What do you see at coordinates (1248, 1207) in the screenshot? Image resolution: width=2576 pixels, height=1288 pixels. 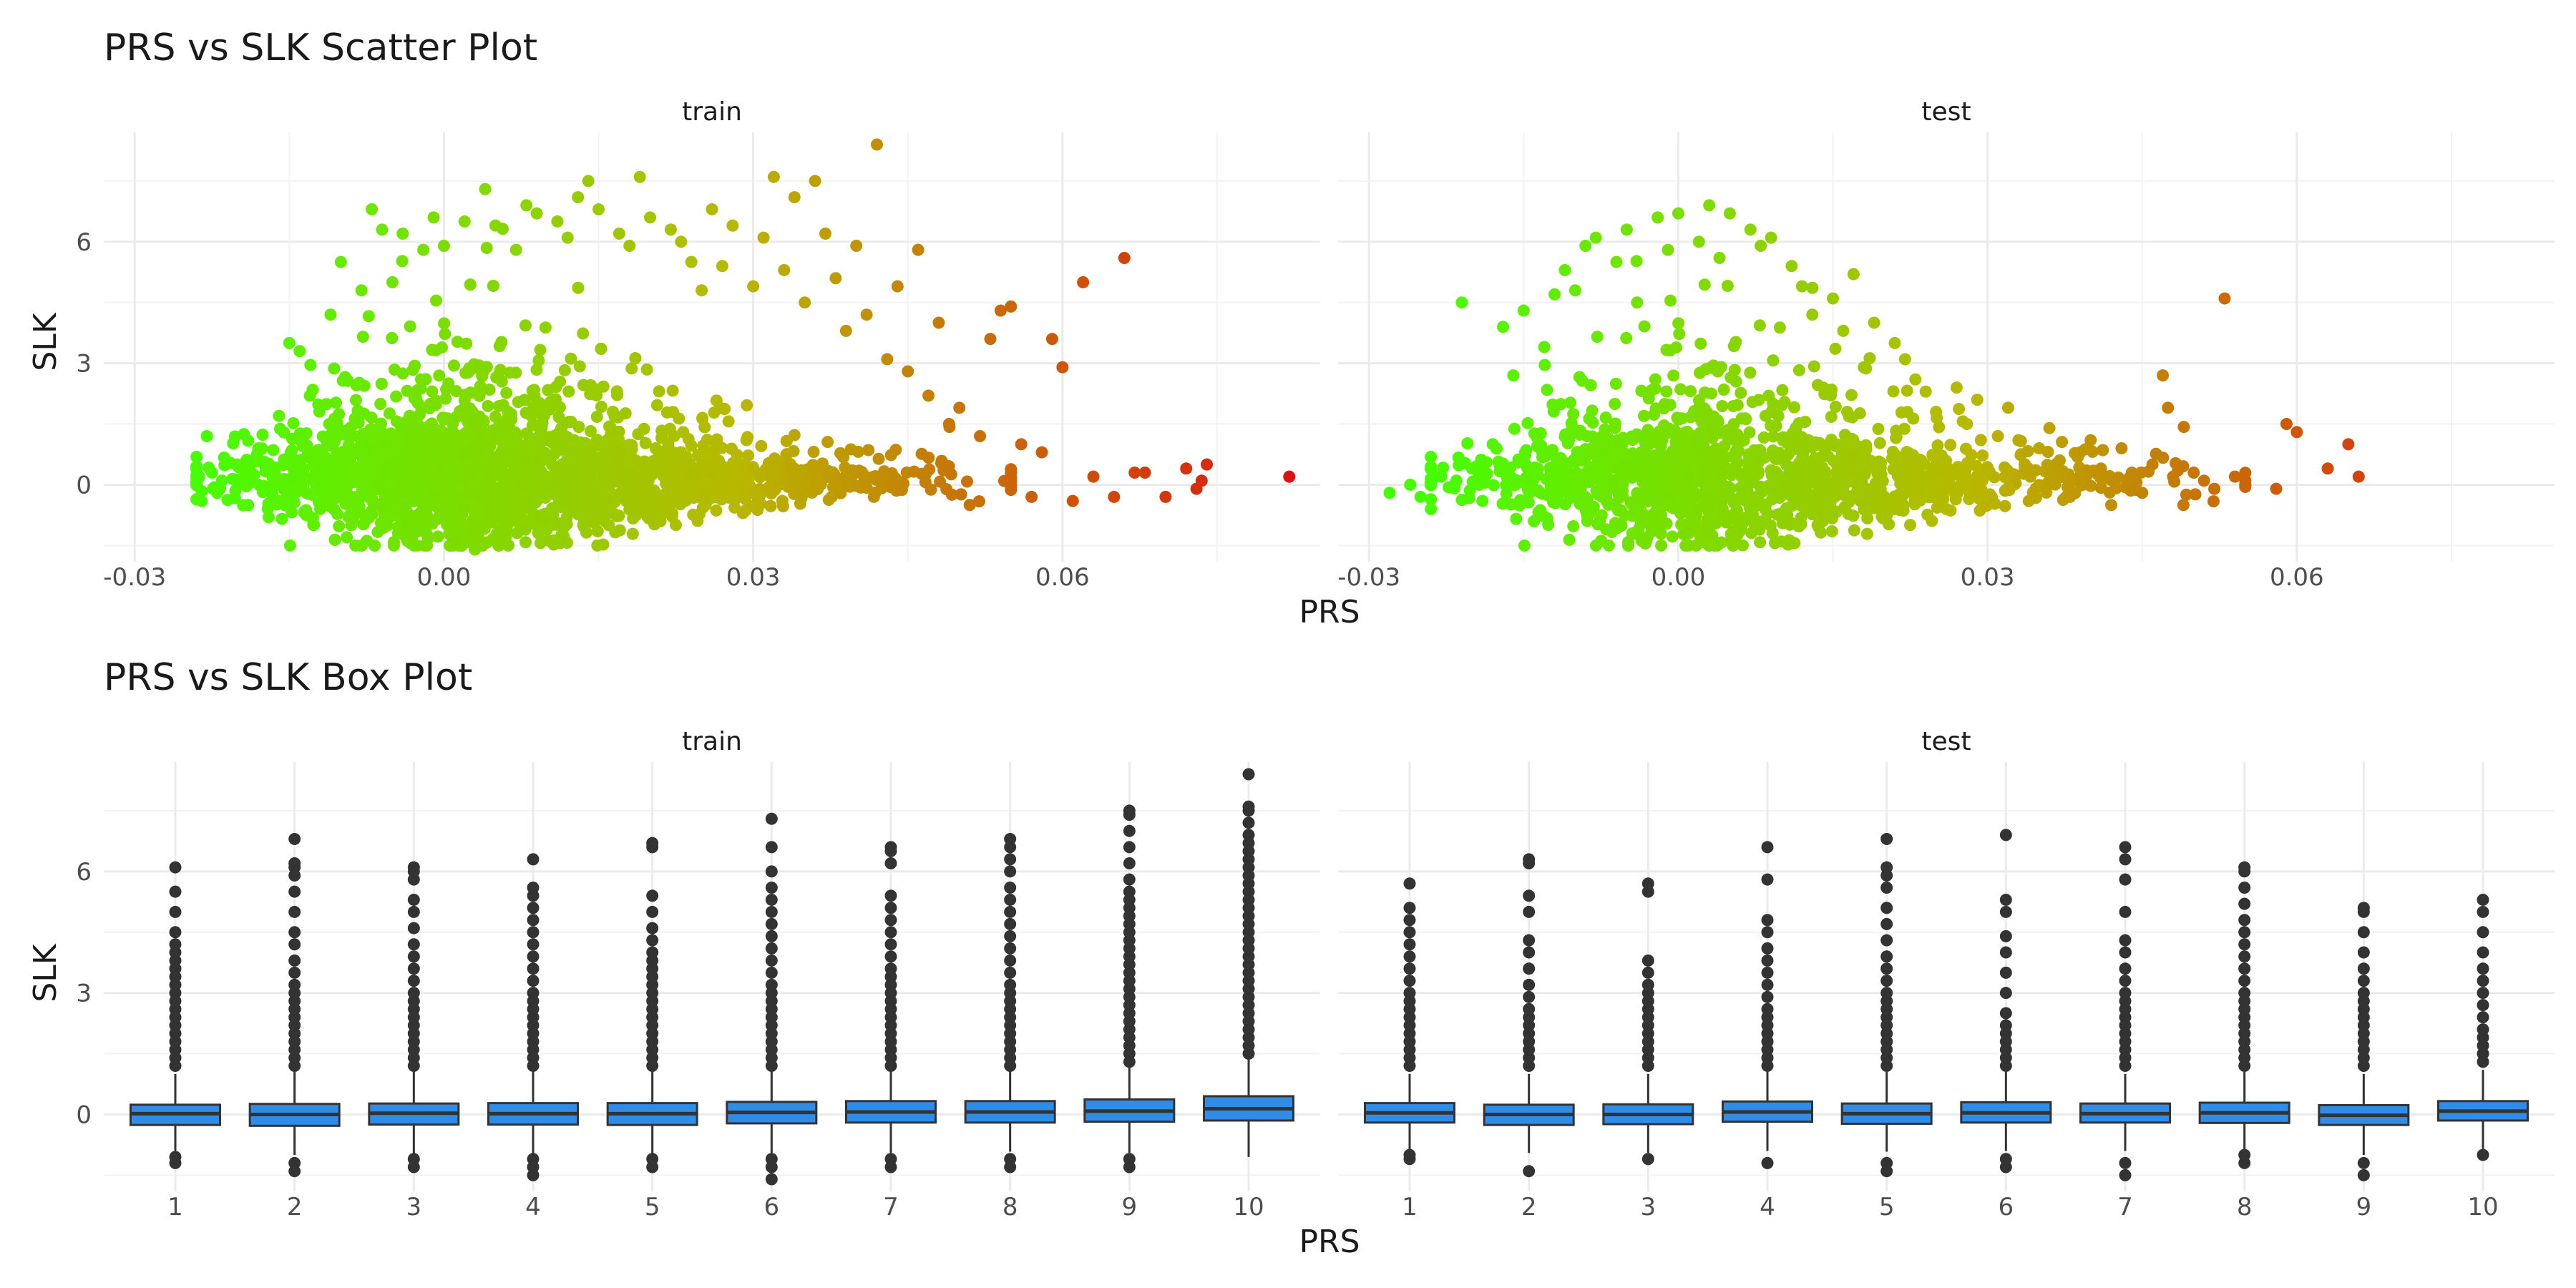 I see `x-tick-label: 10` at bounding box center [1248, 1207].